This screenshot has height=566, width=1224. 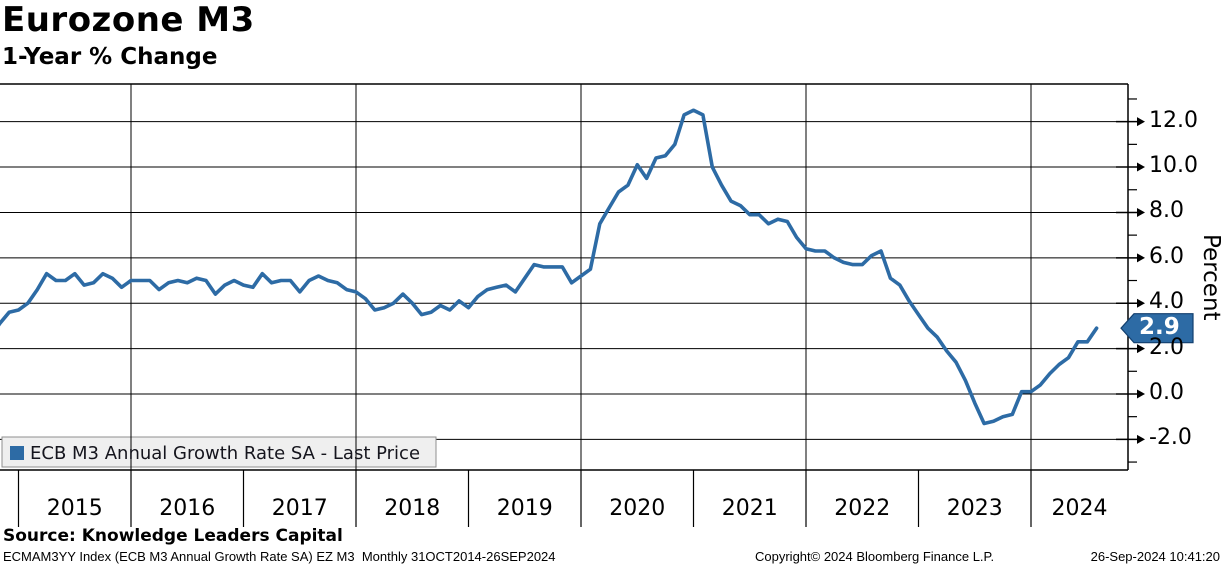 I want to click on y-axis-title: Percent, so click(x=1211, y=277).